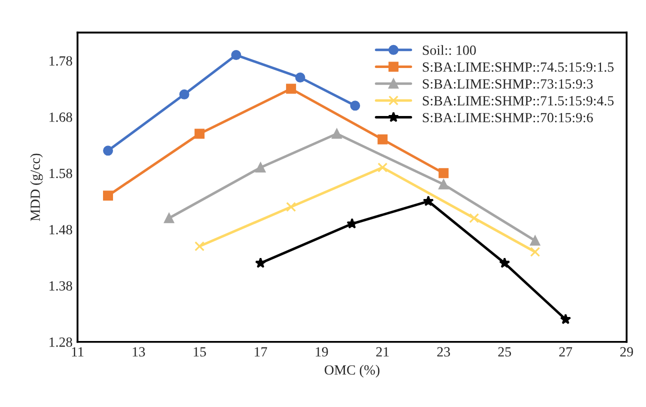  Describe the element at coordinates (382, 351) in the screenshot. I see `x-tick-label: 21` at that location.